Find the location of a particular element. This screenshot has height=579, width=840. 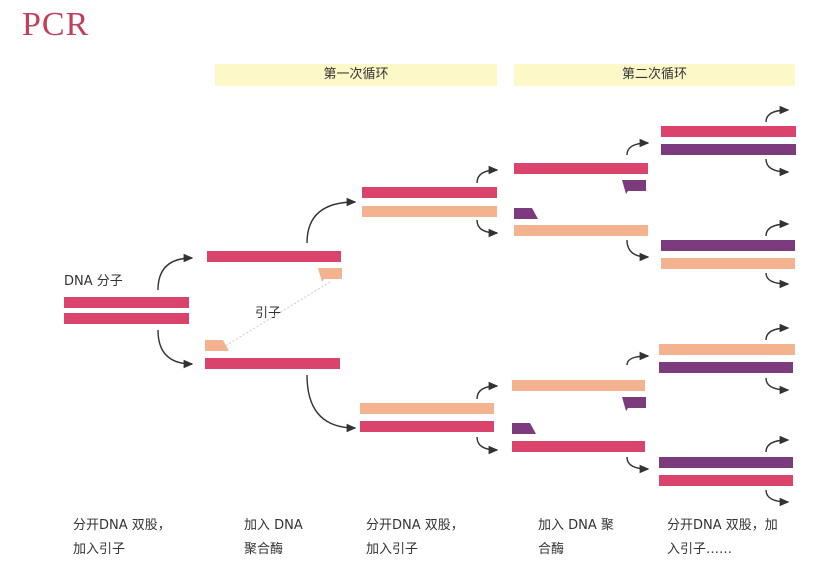

dna-molecule-label: DNA 分子 is located at coordinates (93, 281).